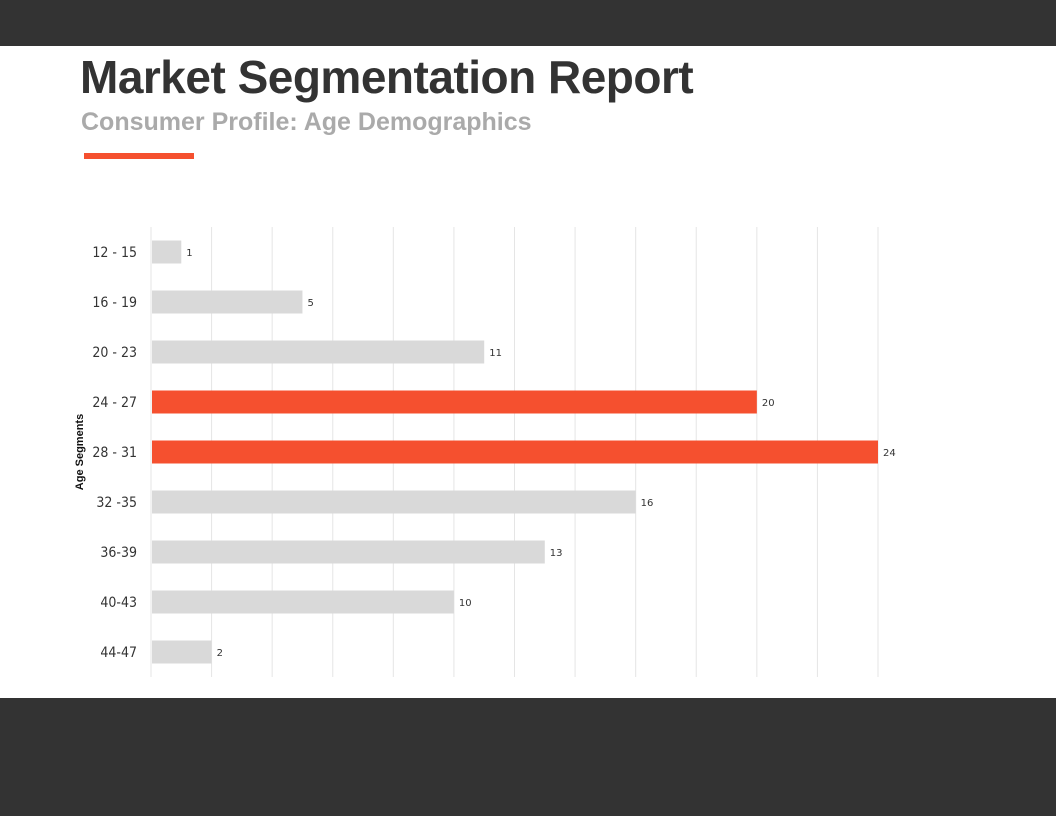 This screenshot has width=1056, height=816. Describe the element at coordinates (118, 603) in the screenshot. I see `category-label: 40-43` at that location.